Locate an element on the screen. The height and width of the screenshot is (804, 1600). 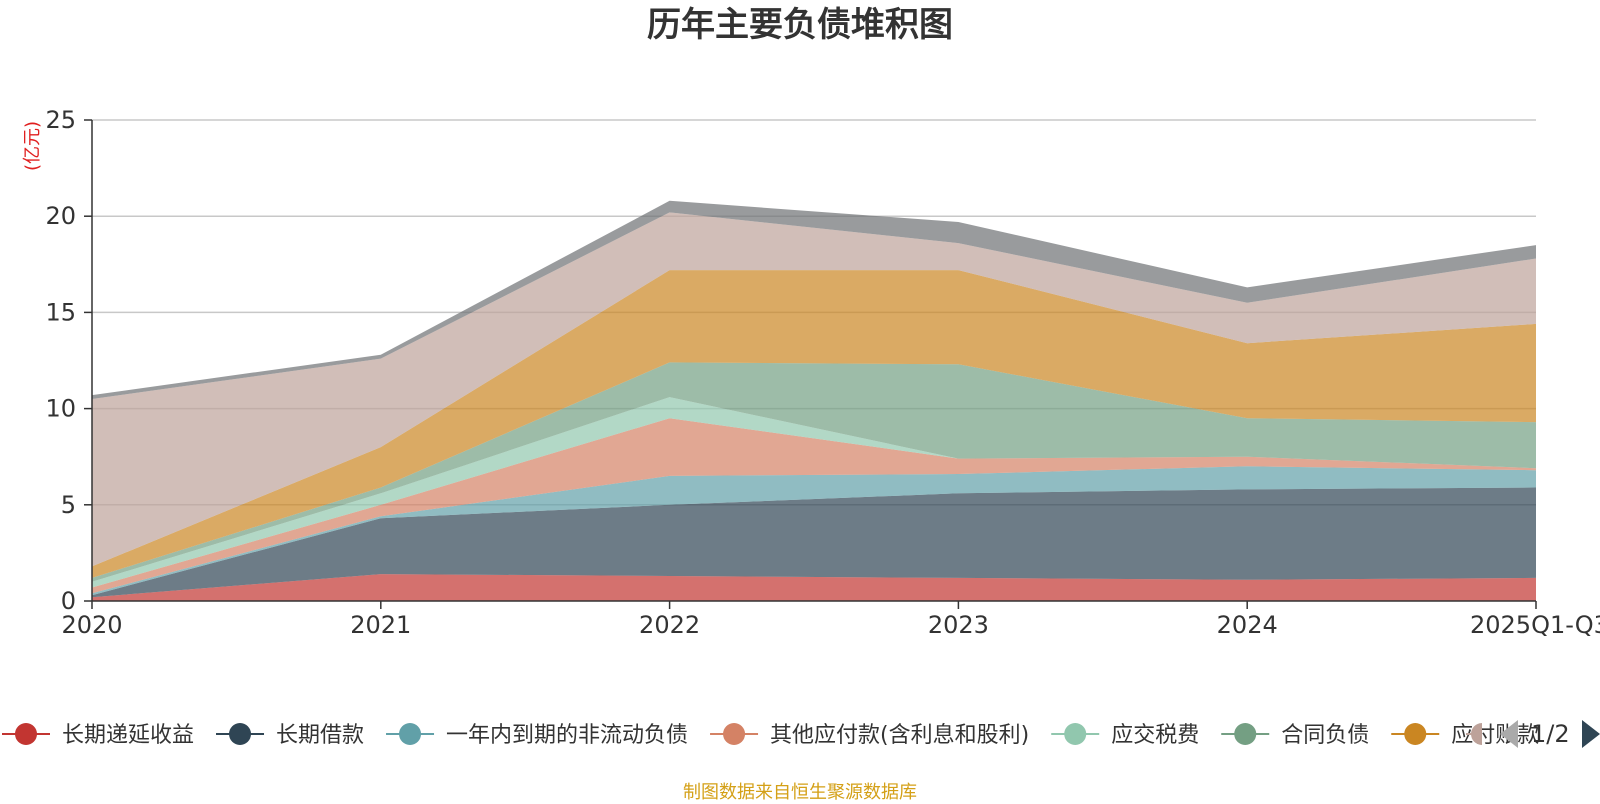
legend-page-label: 1/2 is located at coordinates (1550, 734).